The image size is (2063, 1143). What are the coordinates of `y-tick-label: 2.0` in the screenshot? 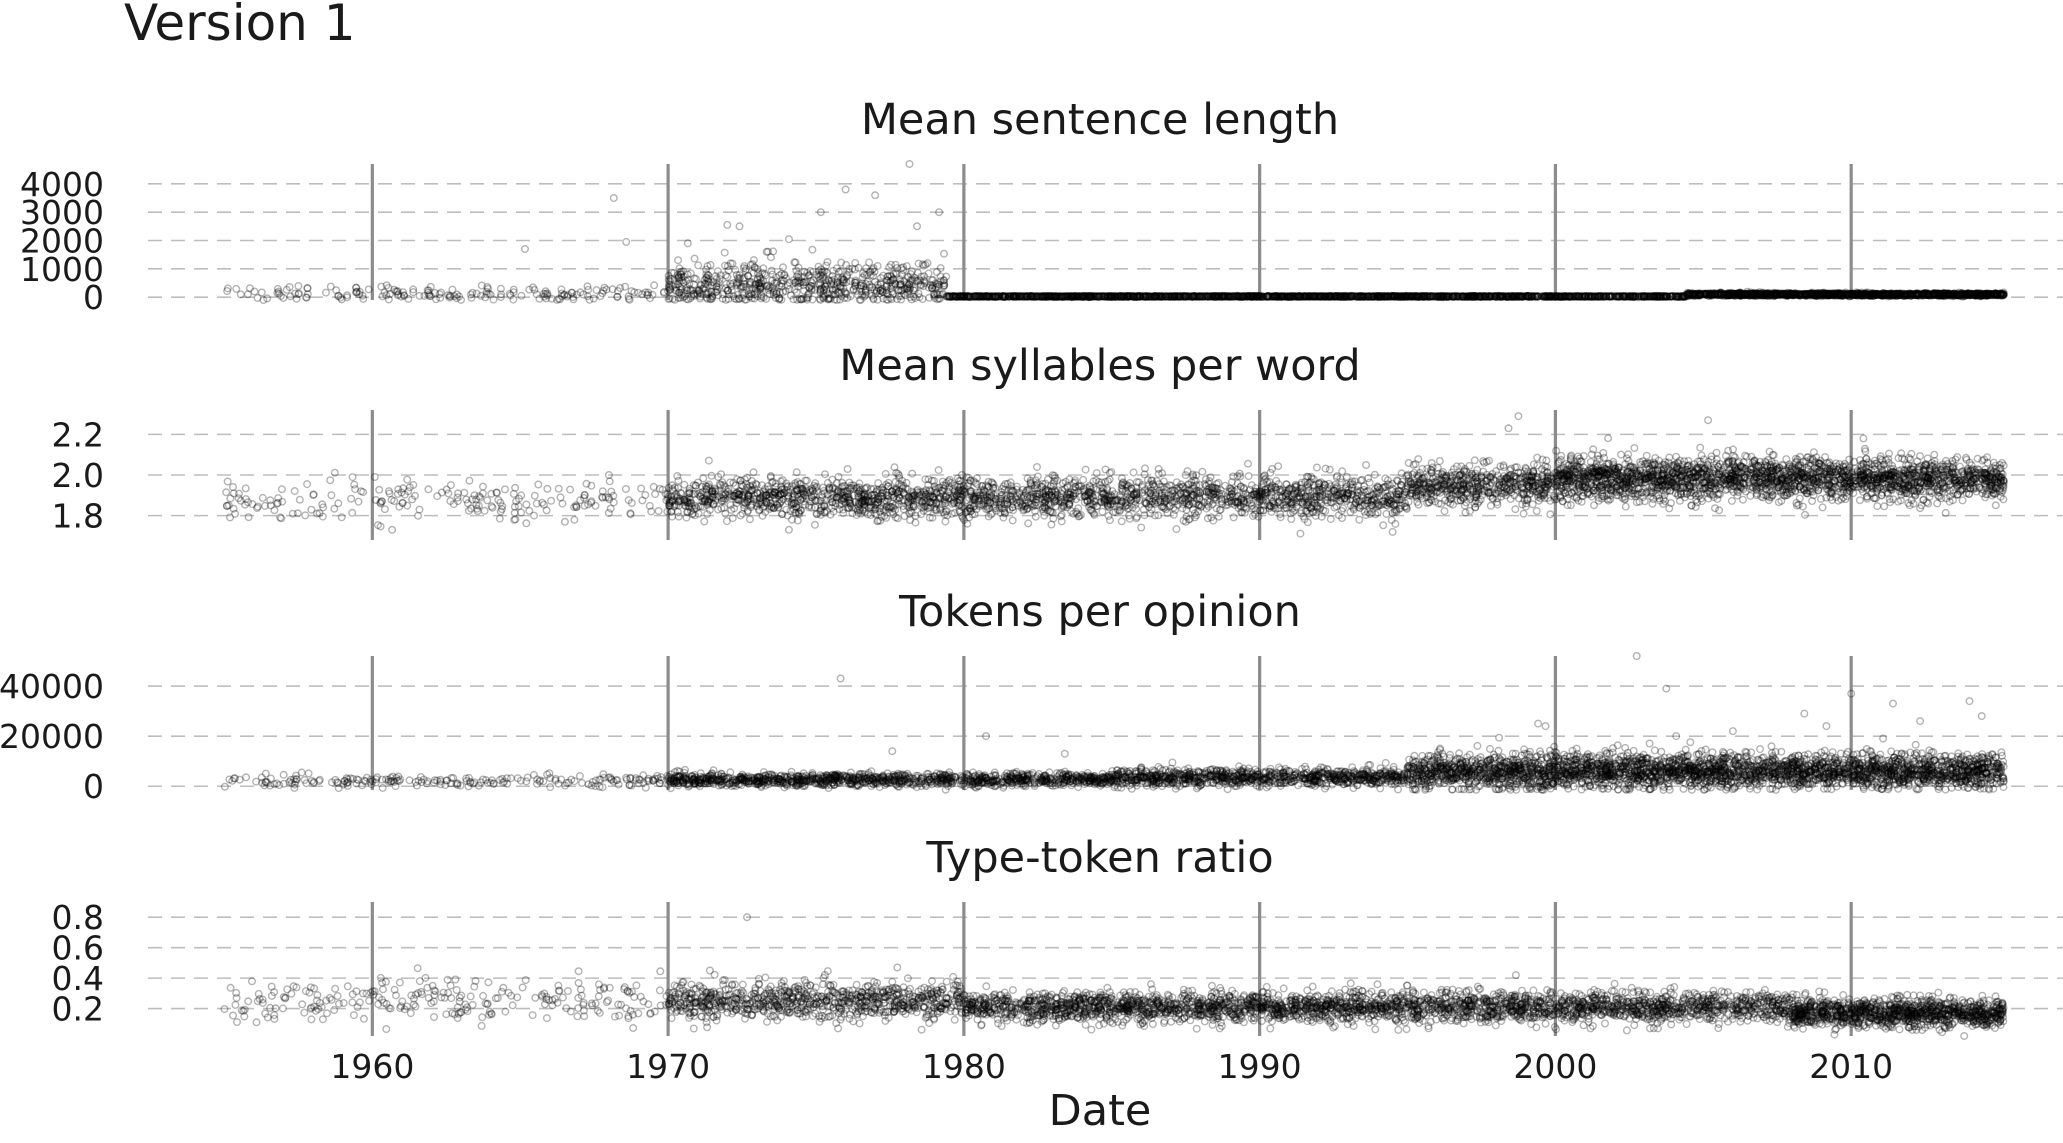 It's located at (78, 475).